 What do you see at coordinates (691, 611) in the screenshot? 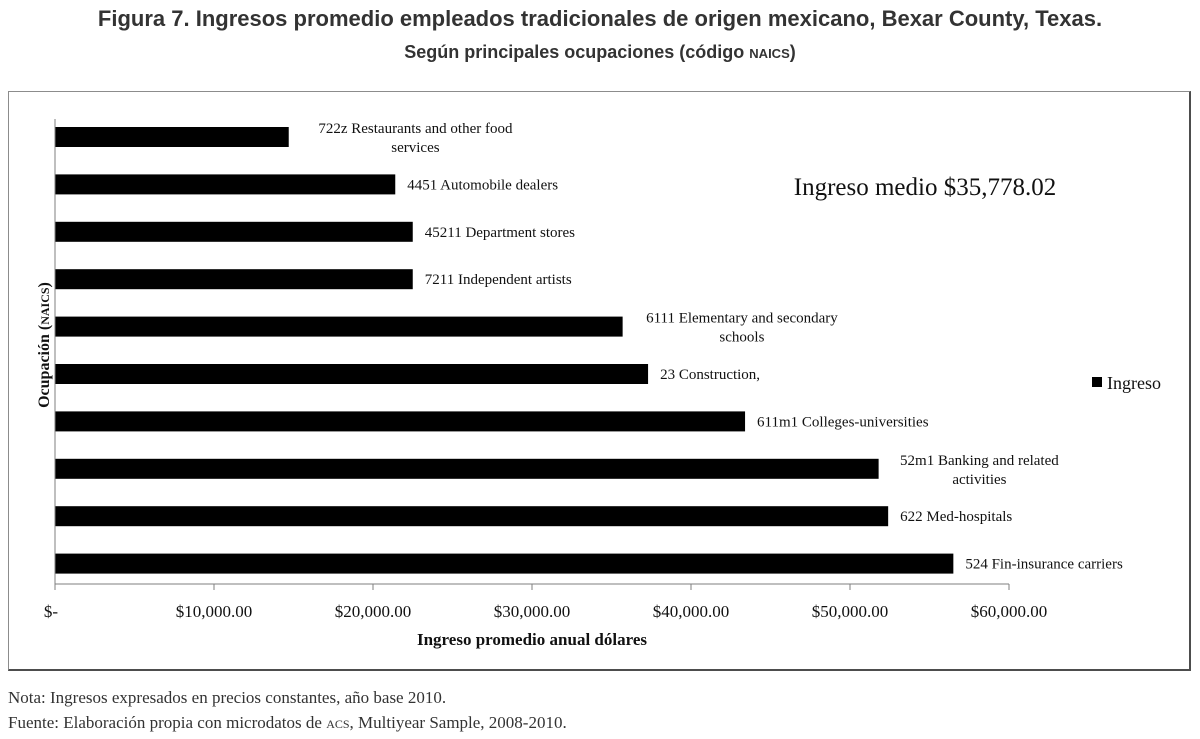
I see `x-tick-label-4: $40,000.00` at bounding box center [691, 611].